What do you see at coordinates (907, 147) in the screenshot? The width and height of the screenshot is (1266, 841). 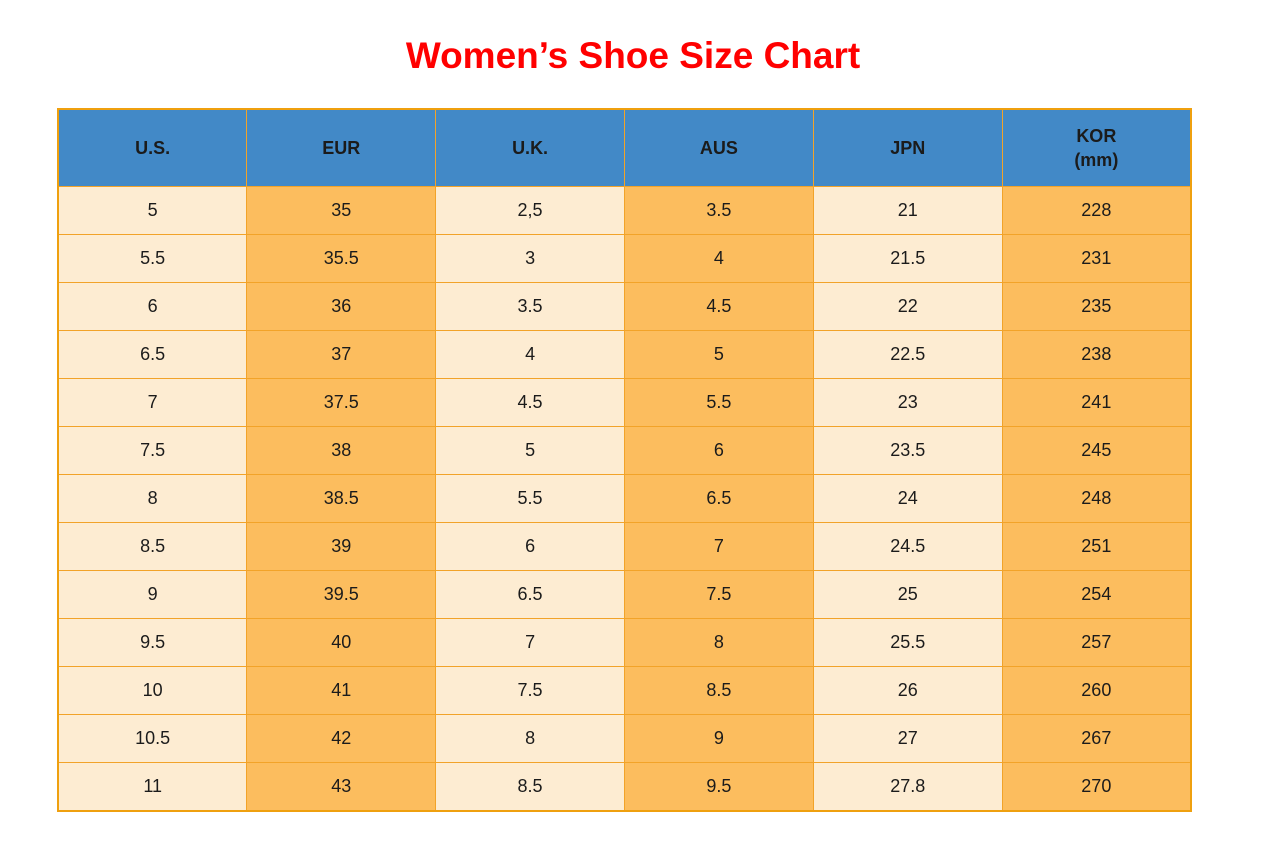 I see `column-header-jpn: JPN` at bounding box center [907, 147].